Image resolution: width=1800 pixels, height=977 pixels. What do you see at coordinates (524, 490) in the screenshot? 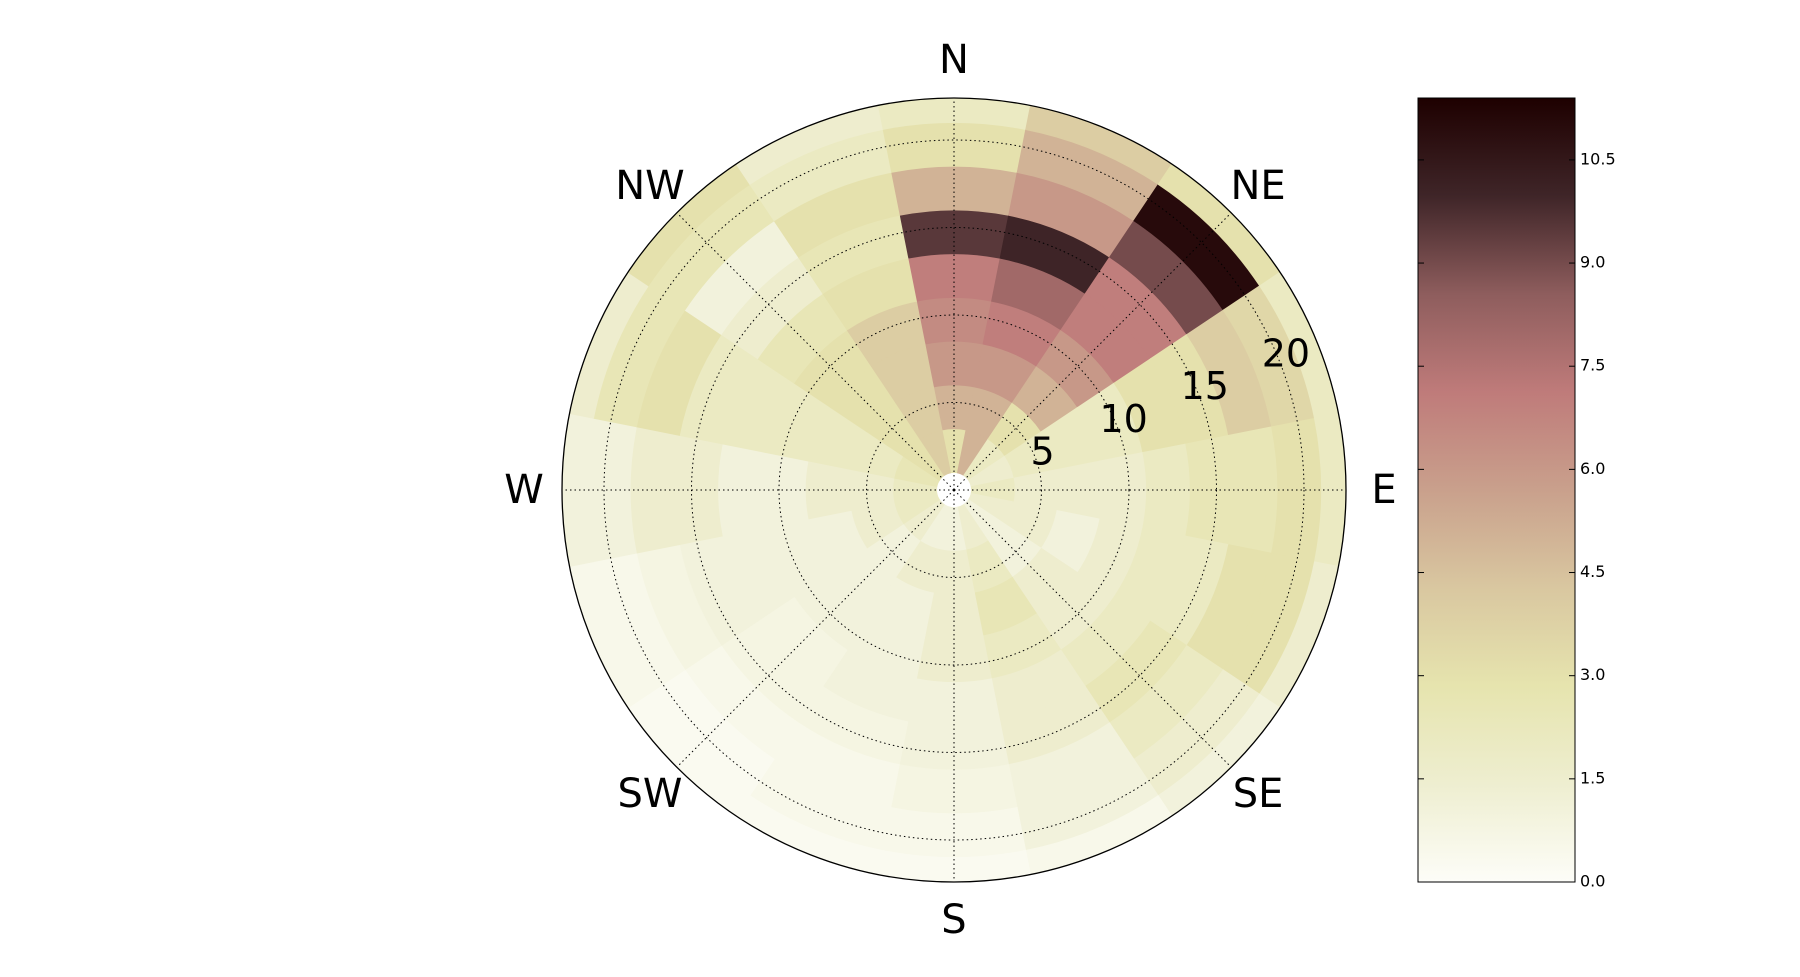
I see `direction-label: W` at bounding box center [524, 490].